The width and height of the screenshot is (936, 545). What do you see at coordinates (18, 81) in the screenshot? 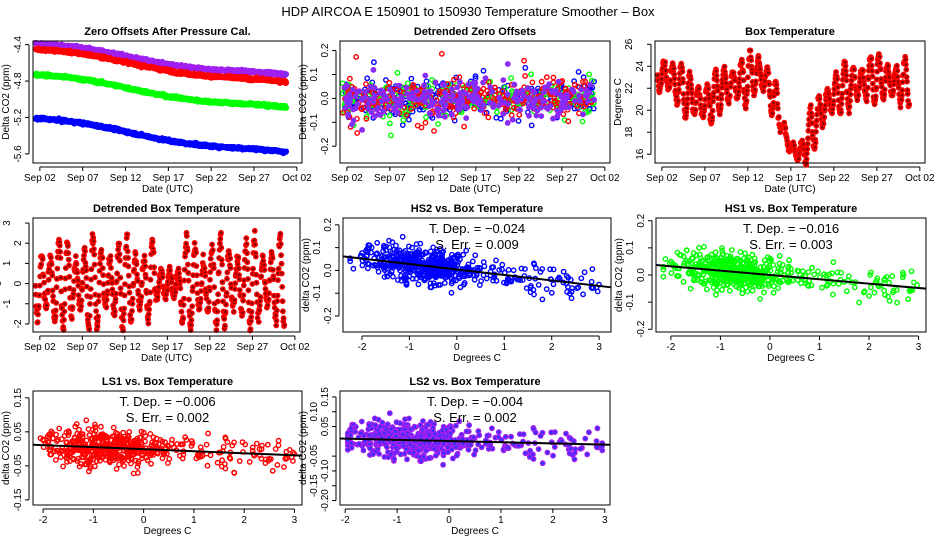
I see `y-tick-label: -4.8` at bounding box center [18, 81].